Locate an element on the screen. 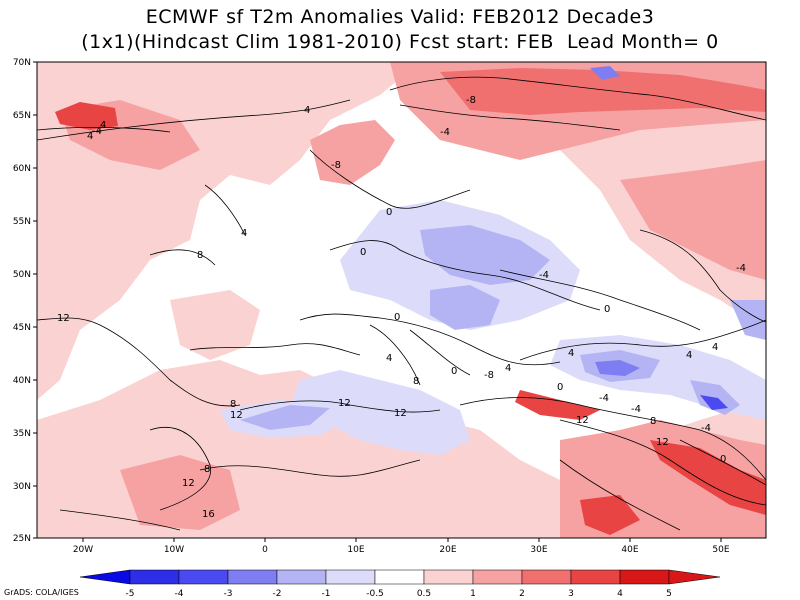  anomaly-region-barents is located at coordinates (603, 91).